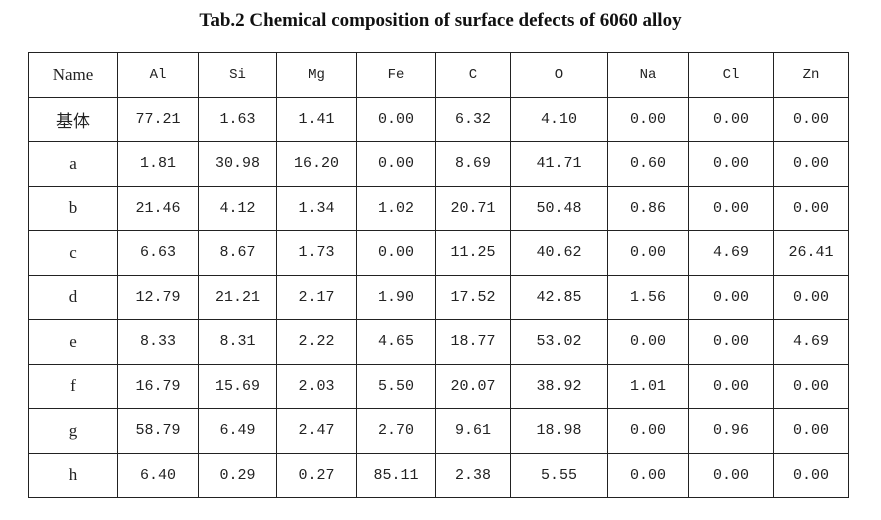  Describe the element at coordinates (648, 164) in the screenshot. I see `table-cell: 0.60` at that location.